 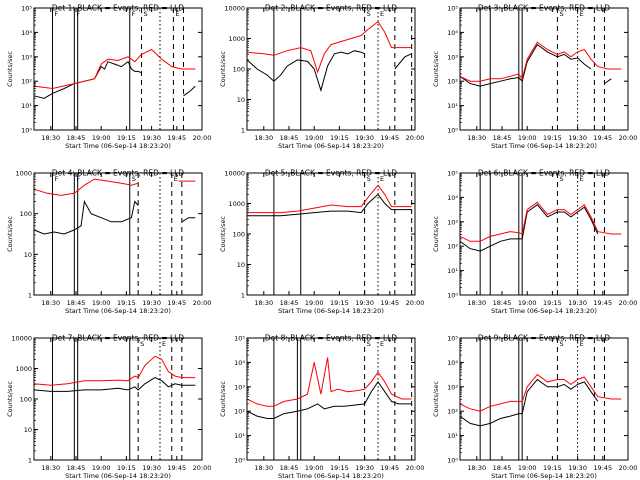 I want to click on y-tick-label: 10000, so click(x=21, y=339).